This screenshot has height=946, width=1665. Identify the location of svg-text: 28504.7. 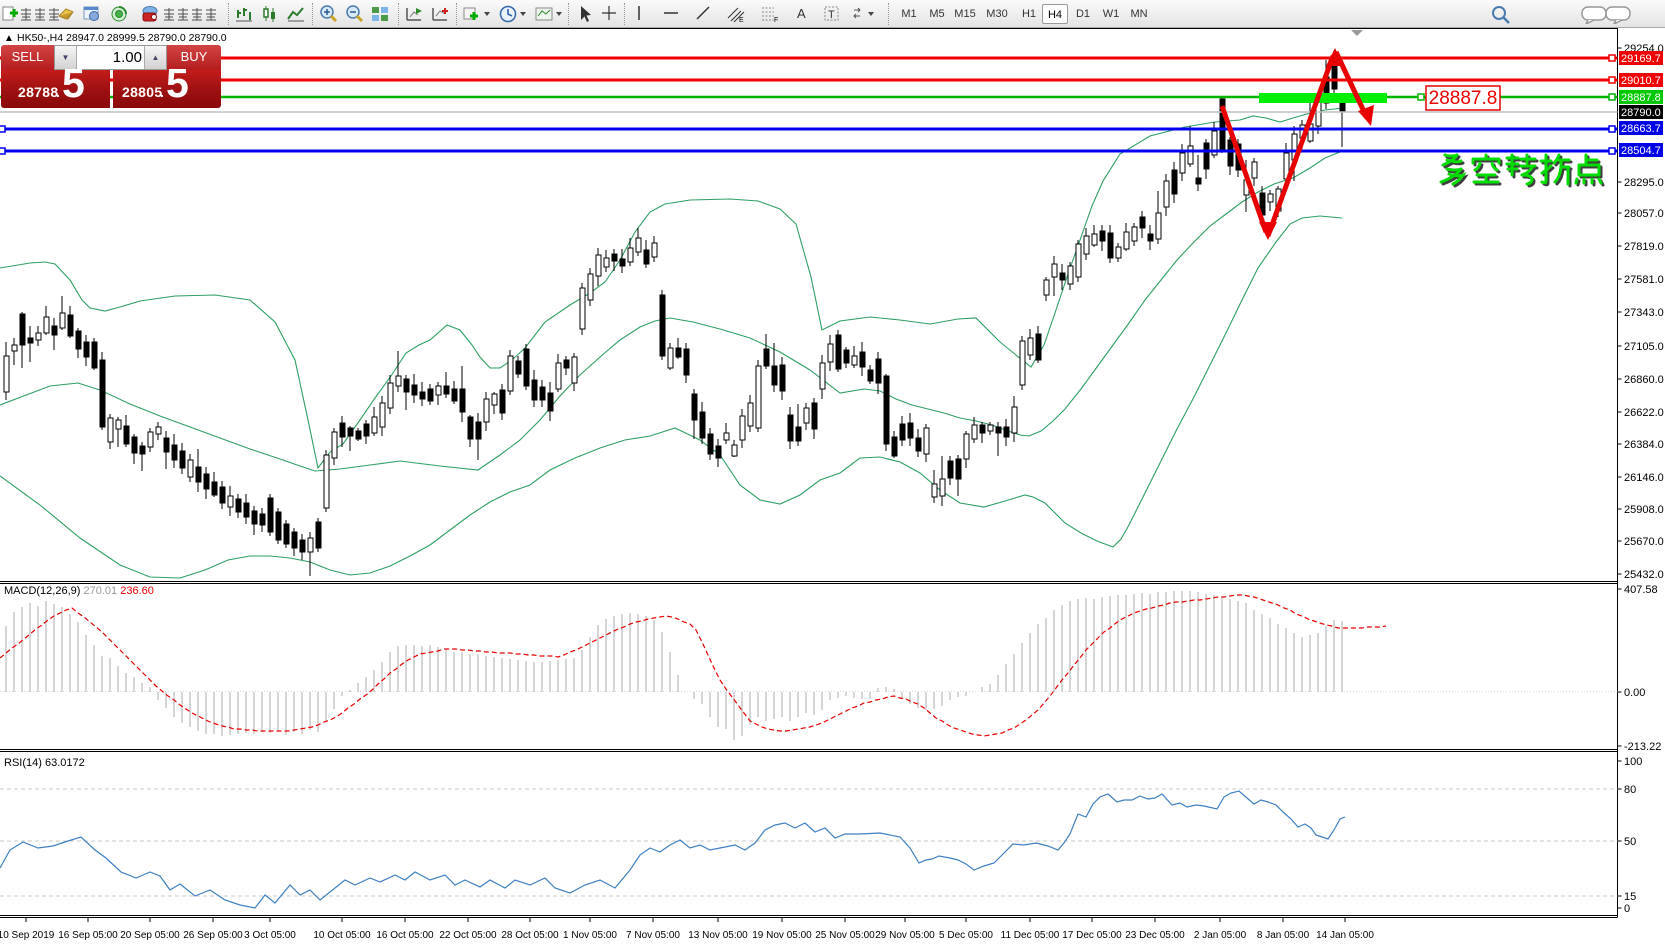
(1641, 151).